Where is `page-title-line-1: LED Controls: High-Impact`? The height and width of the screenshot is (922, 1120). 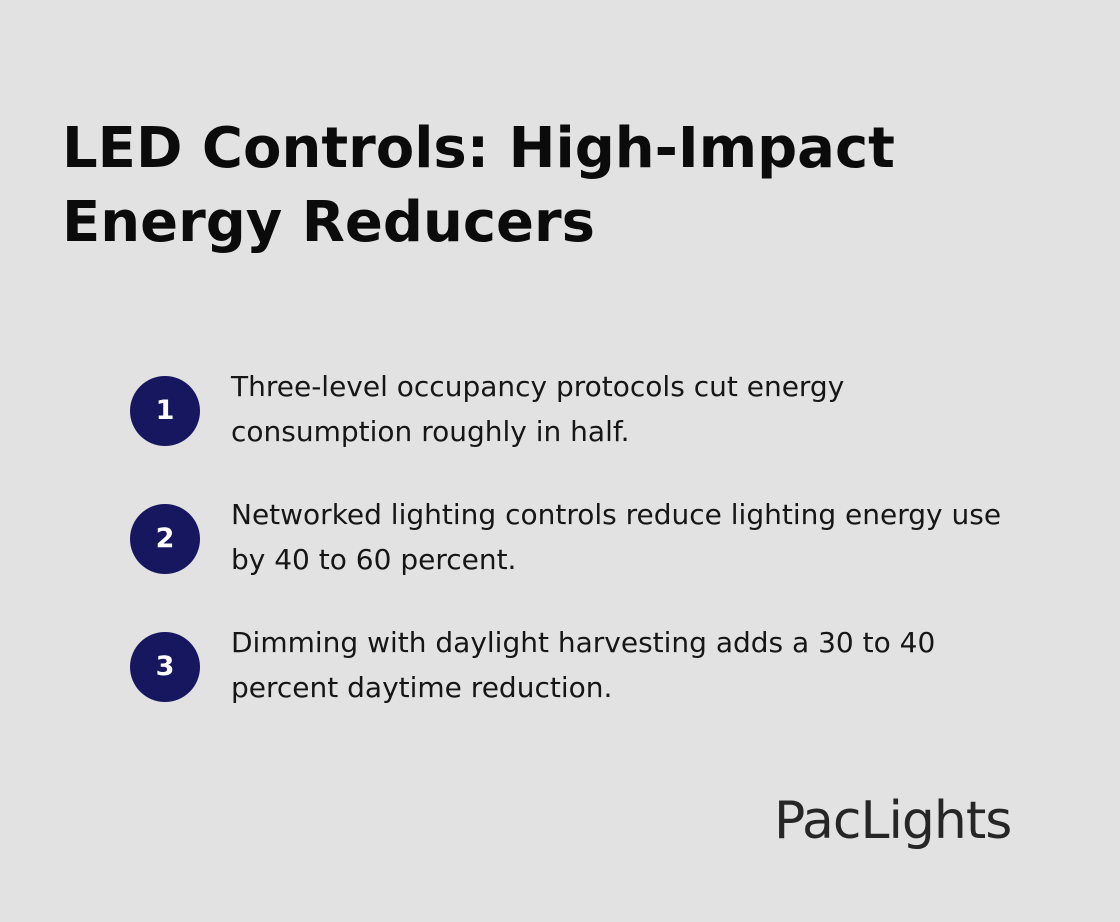 page-title-line-1: LED Controls: High-Impact is located at coordinates (562, 149).